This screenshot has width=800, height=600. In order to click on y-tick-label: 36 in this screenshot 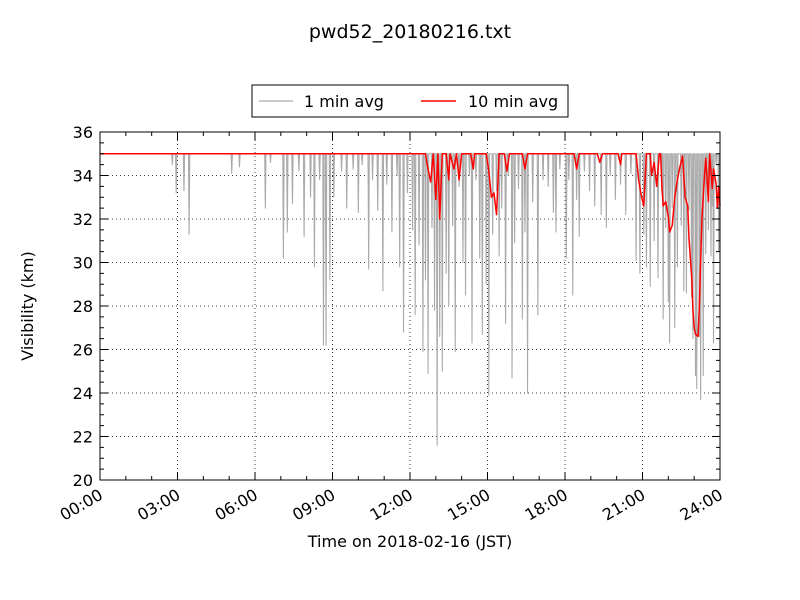, I will do `click(83, 132)`.